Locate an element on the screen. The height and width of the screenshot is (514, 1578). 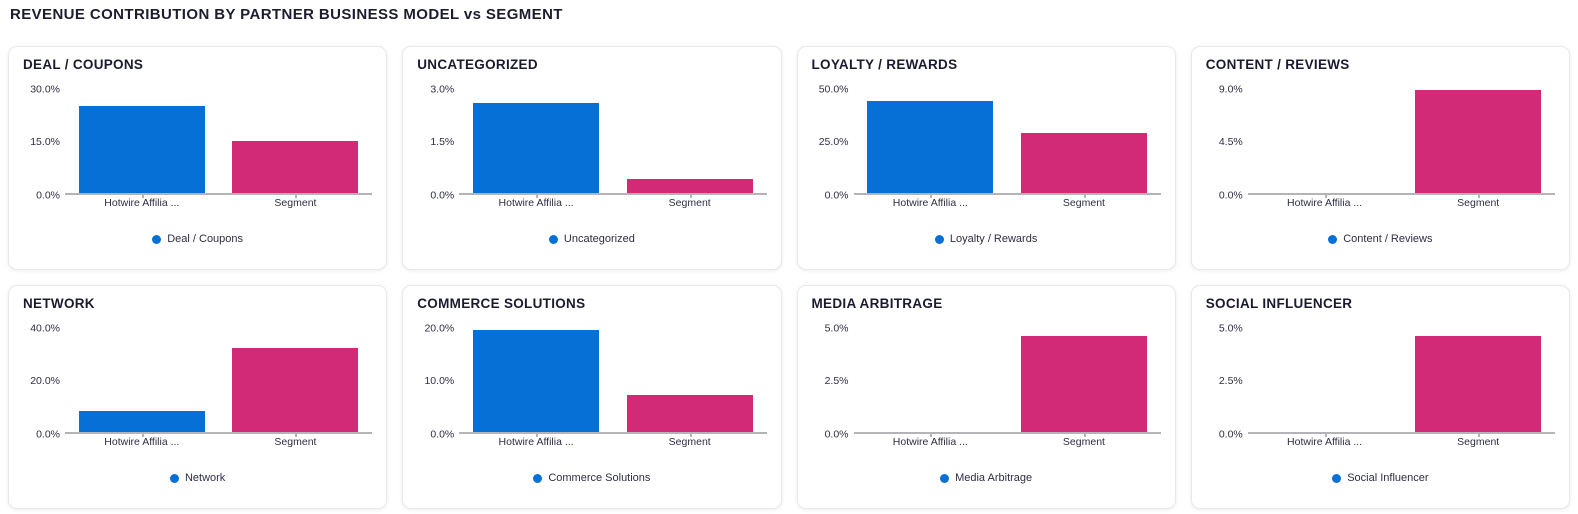
legend-item: Media Arbitrage is located at coordinates (986, 478).